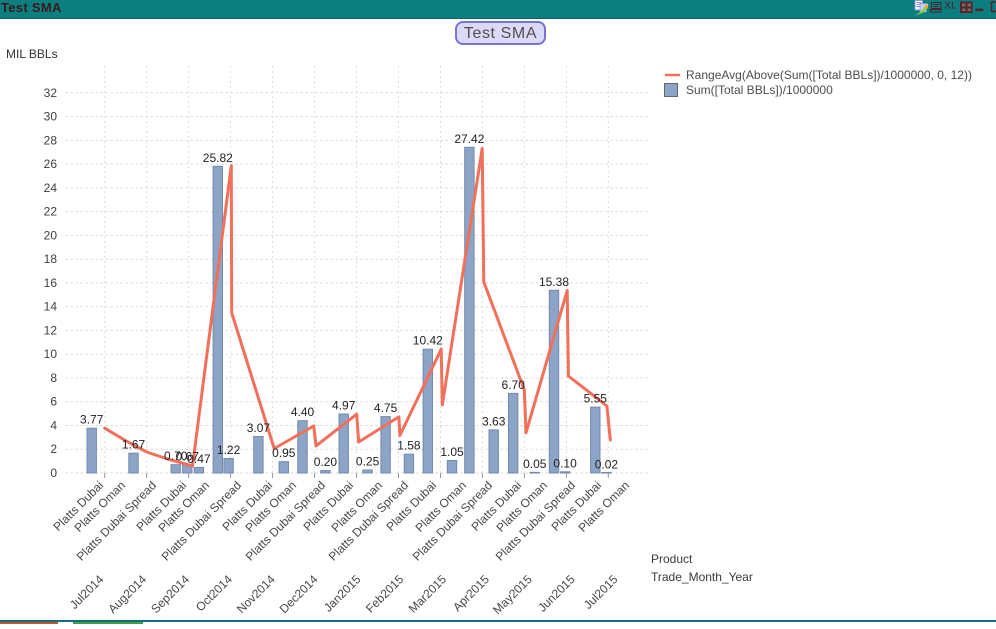 The width and height of the screenshot is (996, 629). Describe the element at coordinates (299, 594) in the screenshot. I see `svg-text: Dec2014` at that location.